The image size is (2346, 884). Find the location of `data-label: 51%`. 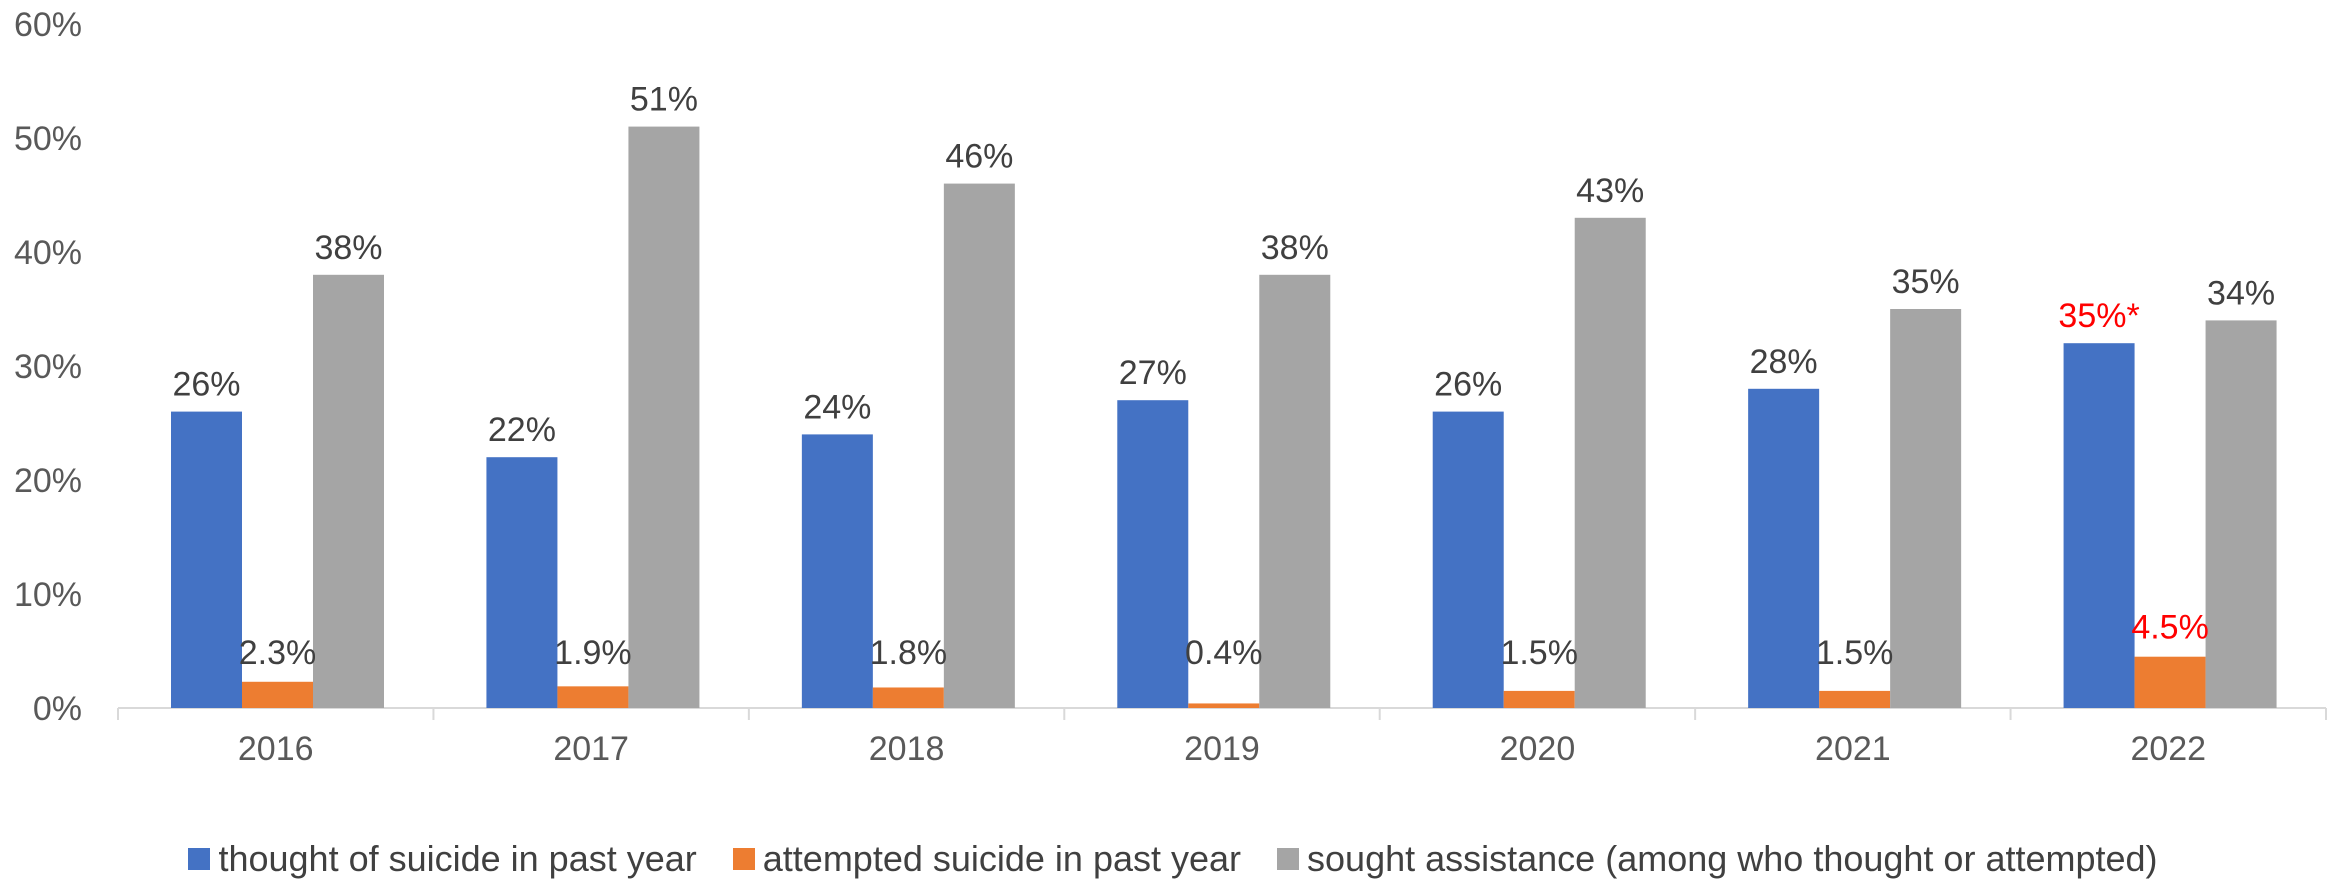

data-label: 51% is located at coordinates (664, 100).